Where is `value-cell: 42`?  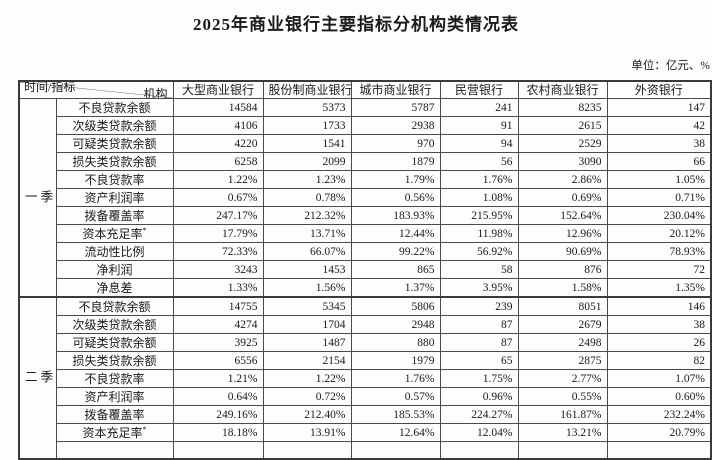 value-cell: 42 is located at coordinates (659, 125).